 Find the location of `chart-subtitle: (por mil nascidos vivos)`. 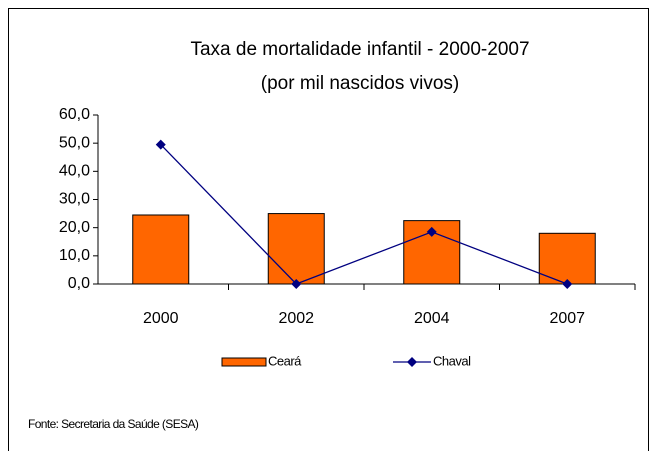

chart-subtitle: (por mil nascidos vivos) is located at coordinates (360, 83).